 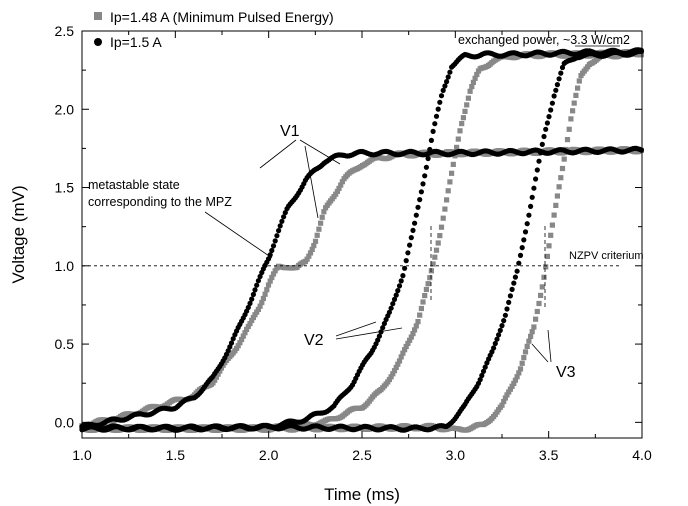 I want to click on y-tick-label: 0.0, so click(x=65, y=422).